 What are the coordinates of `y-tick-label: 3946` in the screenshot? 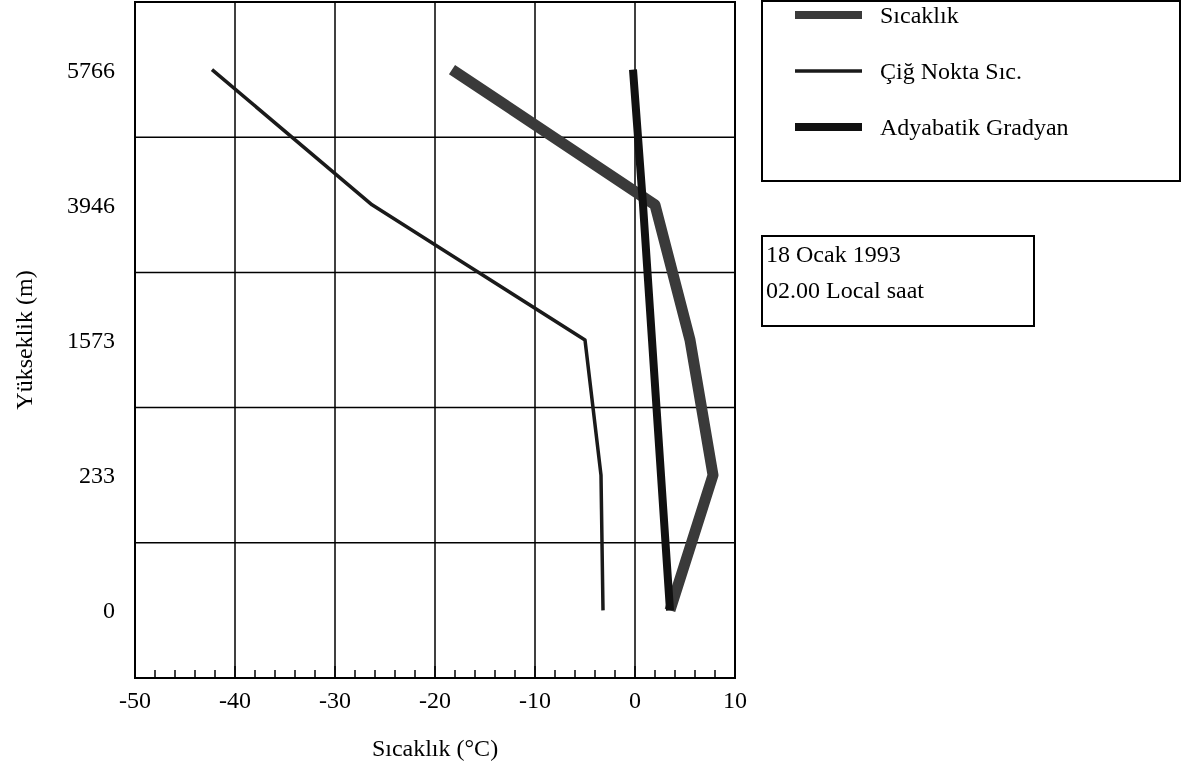 It's located at (91, 204).